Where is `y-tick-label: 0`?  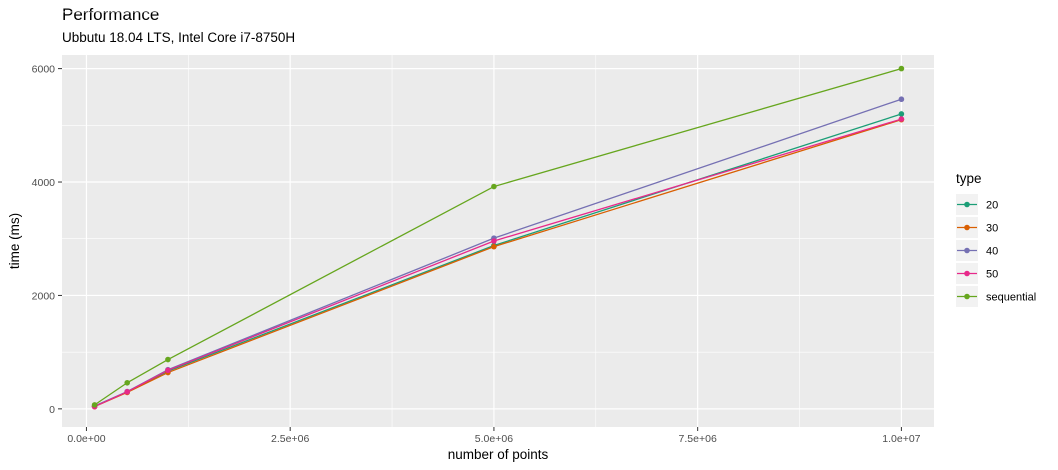
y-tick-label: 0 is located at coordinates (52, 410).